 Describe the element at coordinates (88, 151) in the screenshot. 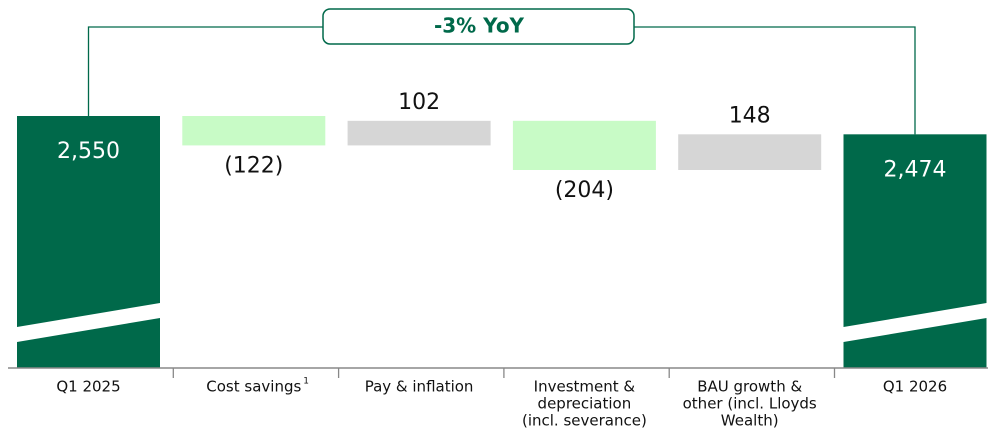

I see `value-label: 2,550` at that location.